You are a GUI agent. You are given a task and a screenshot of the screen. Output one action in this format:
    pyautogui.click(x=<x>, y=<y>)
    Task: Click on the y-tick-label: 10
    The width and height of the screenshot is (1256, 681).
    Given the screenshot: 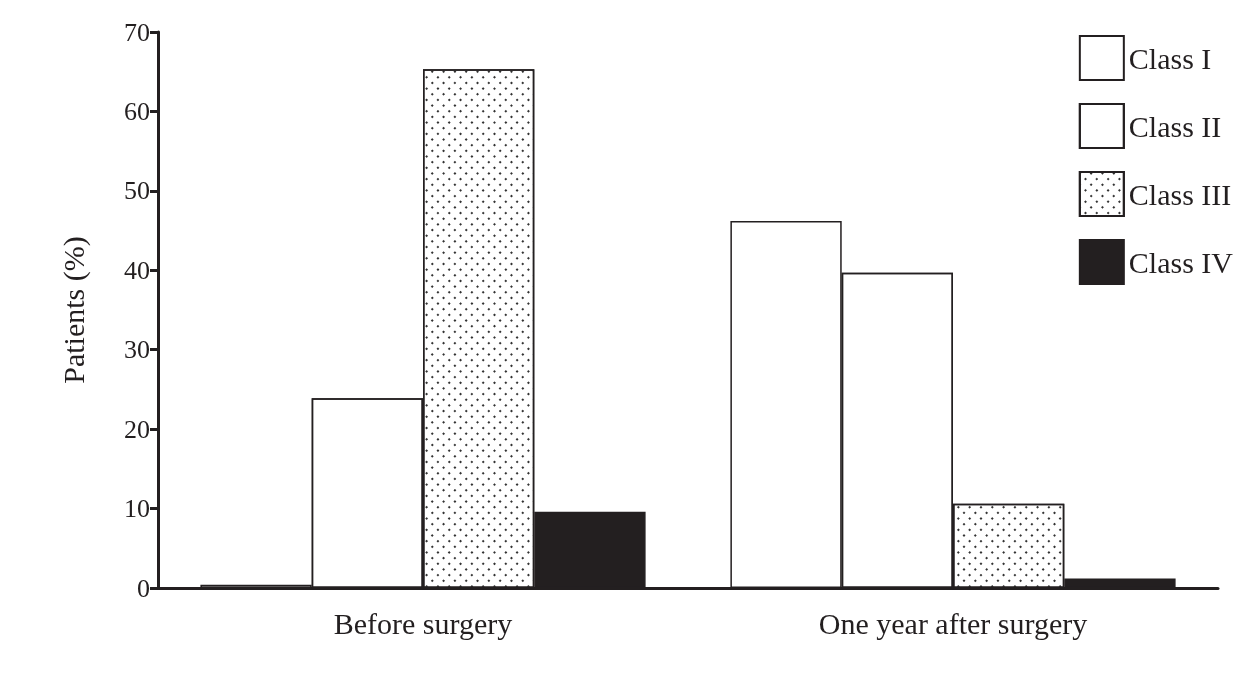 What is the action you would take?
    pyautogui.click(x=137, y=509)
    